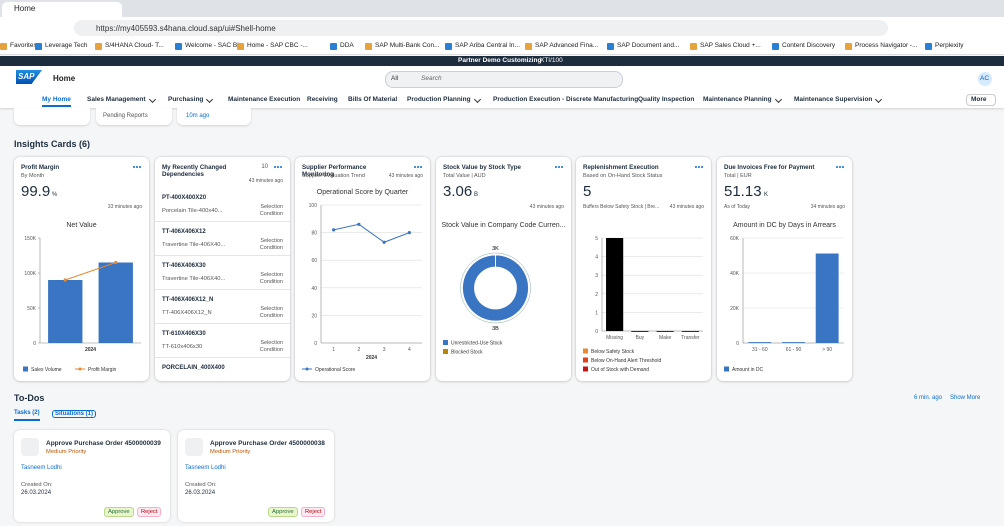 This screenshot has height=526, width=1004. Describe the element at coordinates (62, 9) in the screenshot. I see `tab` at that location.